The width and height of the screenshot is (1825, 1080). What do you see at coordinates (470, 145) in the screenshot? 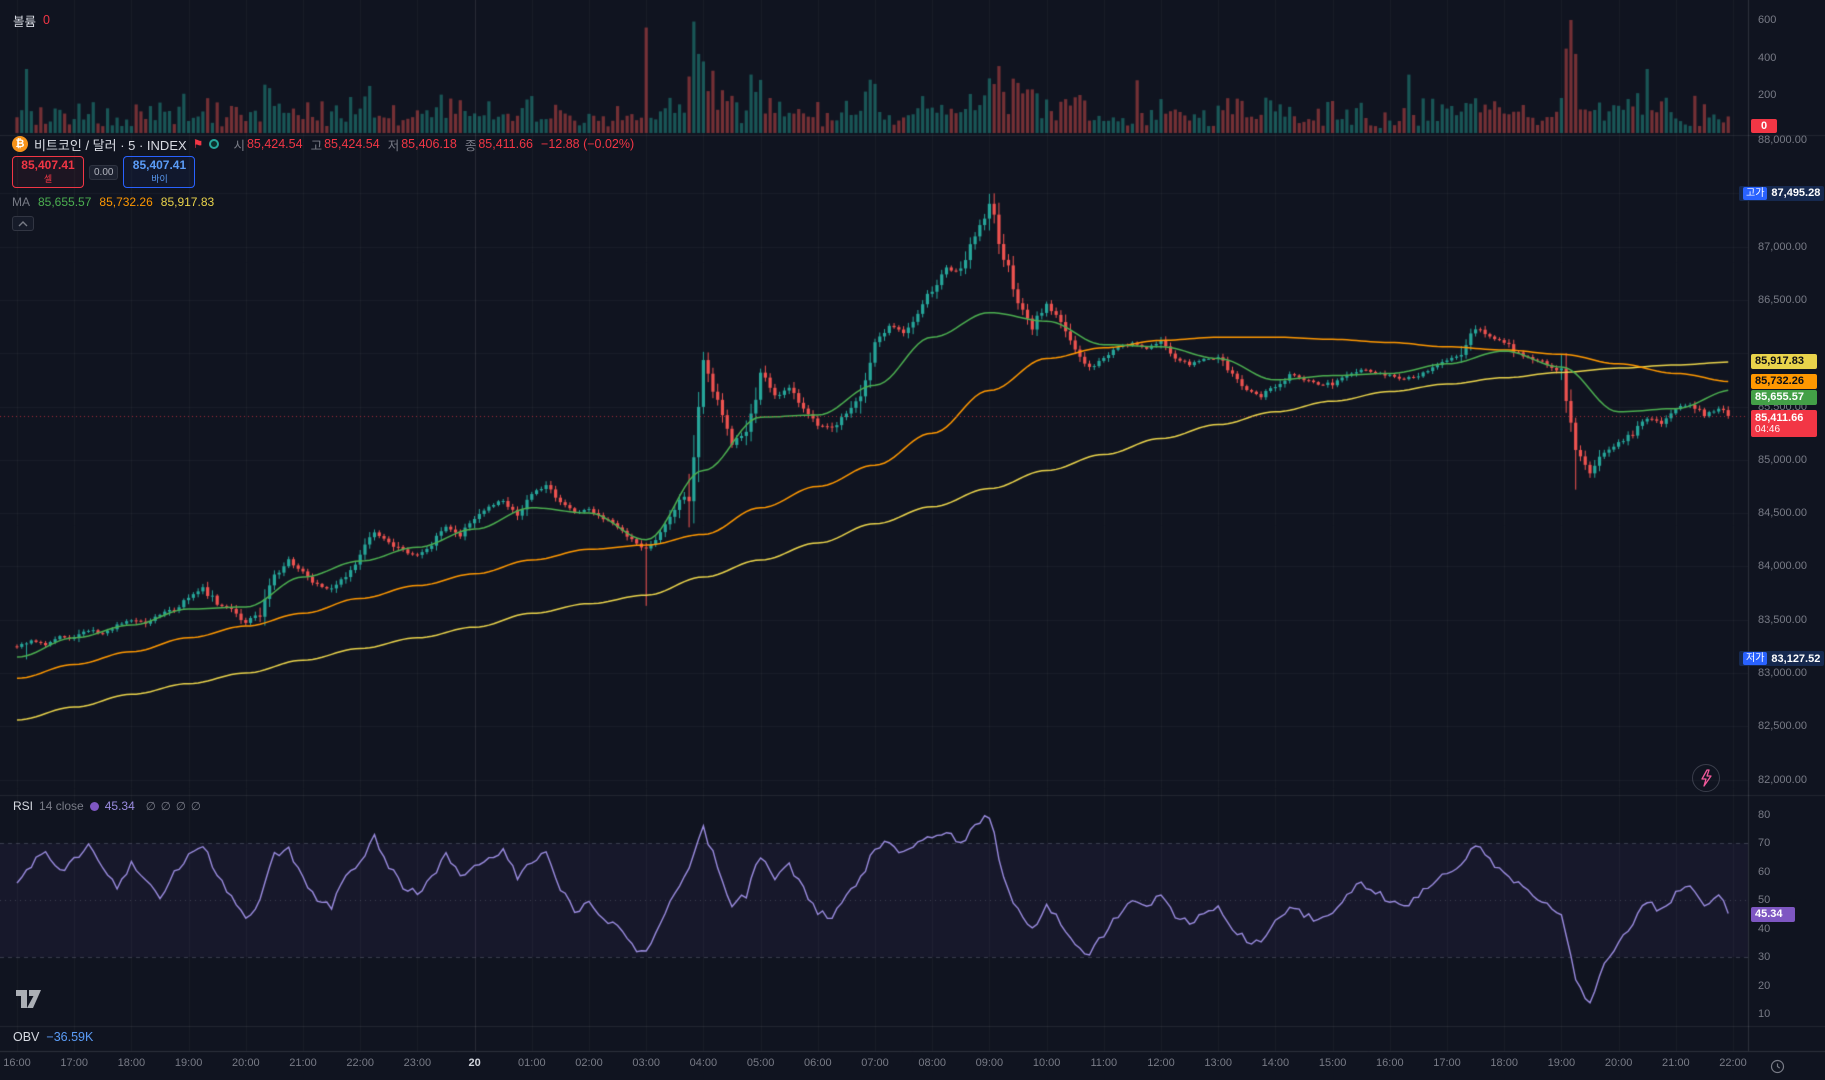
I see `close-label: 종` at bounding box center [470, 145].